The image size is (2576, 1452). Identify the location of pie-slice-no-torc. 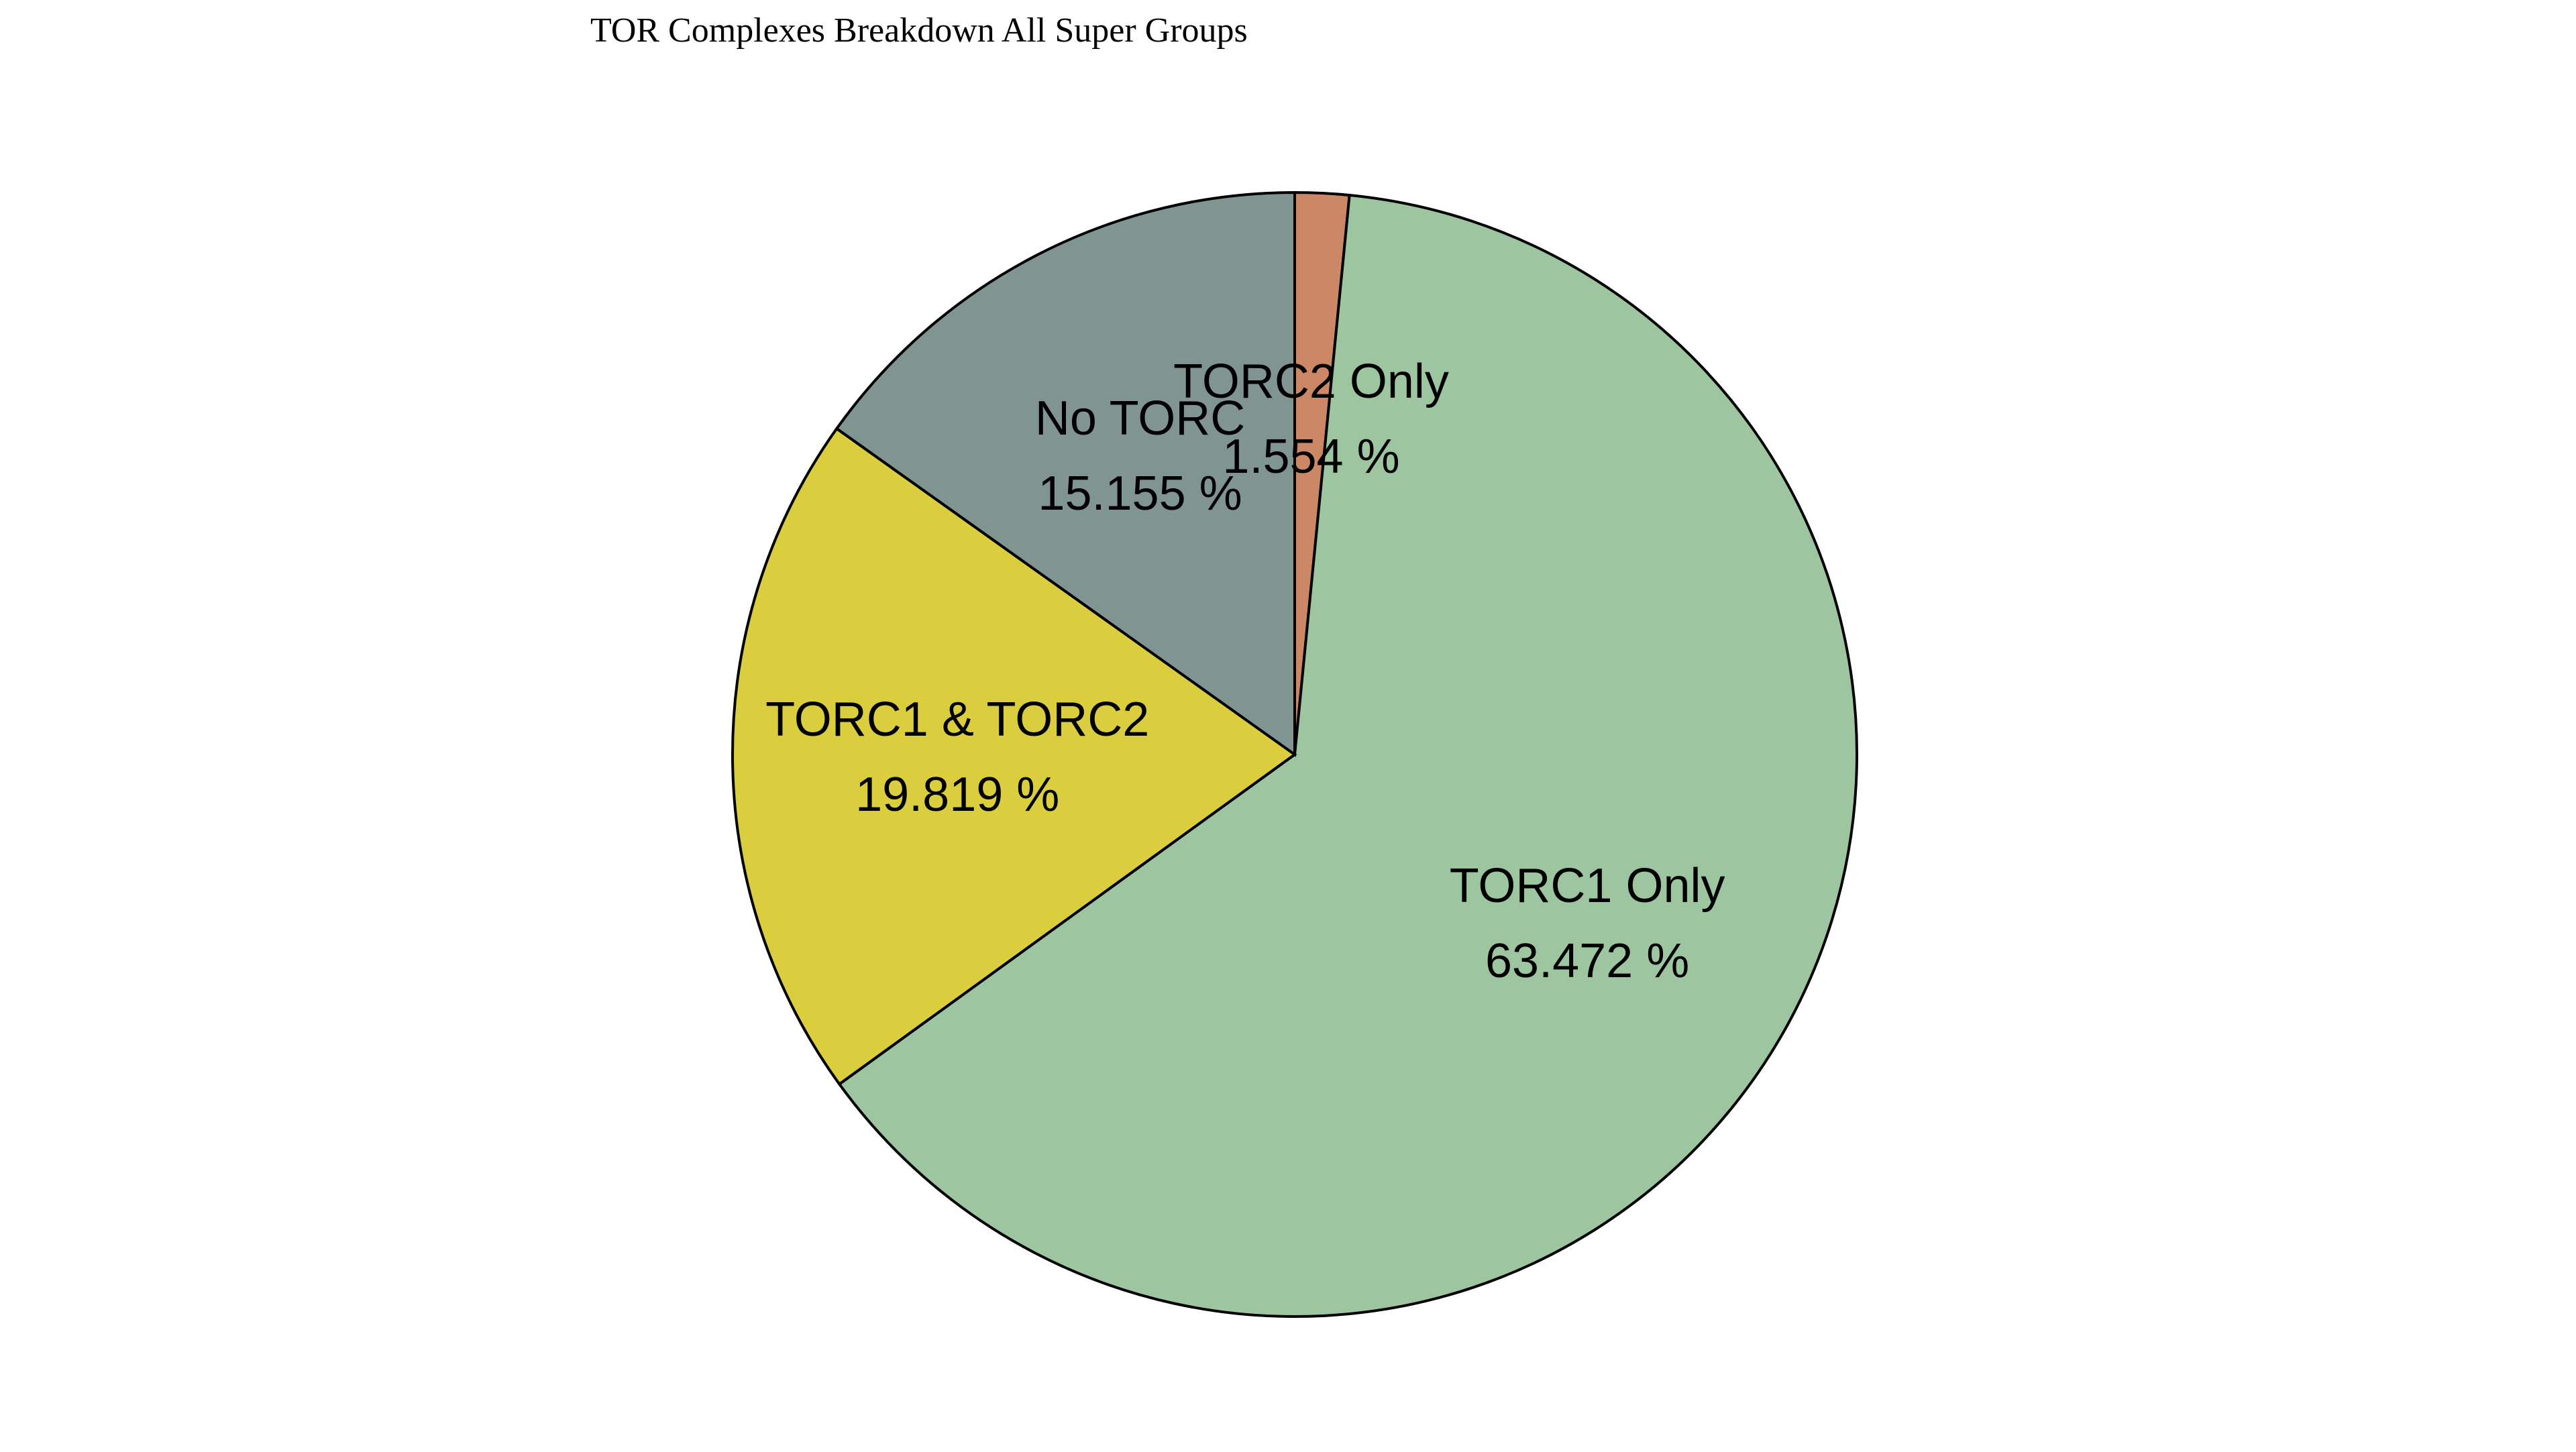
(1065, 473).